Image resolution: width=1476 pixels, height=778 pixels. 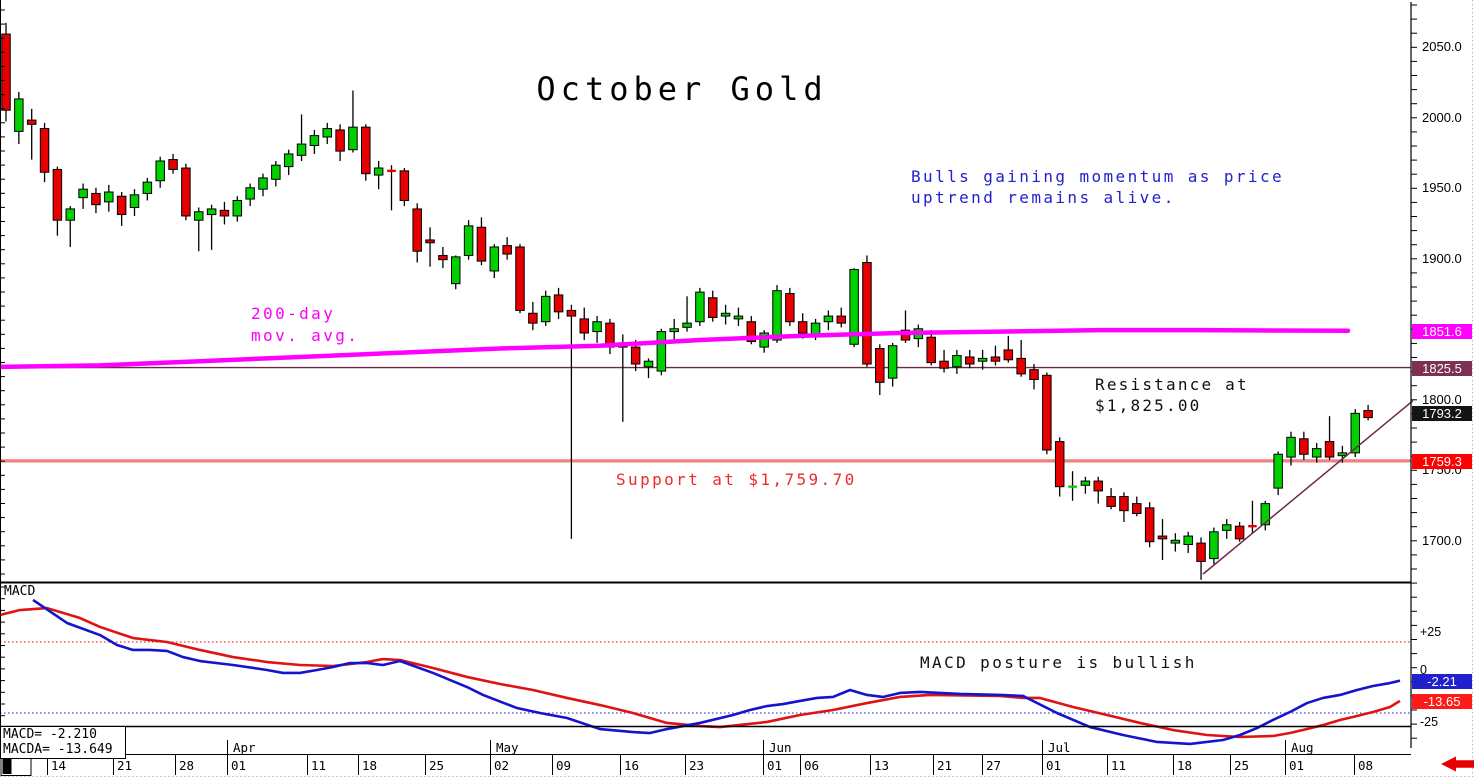 What do you see at coordinates (1059, 747) in the screenshot?
I see `month-label: Jul` at bounding box center [1059, 747].